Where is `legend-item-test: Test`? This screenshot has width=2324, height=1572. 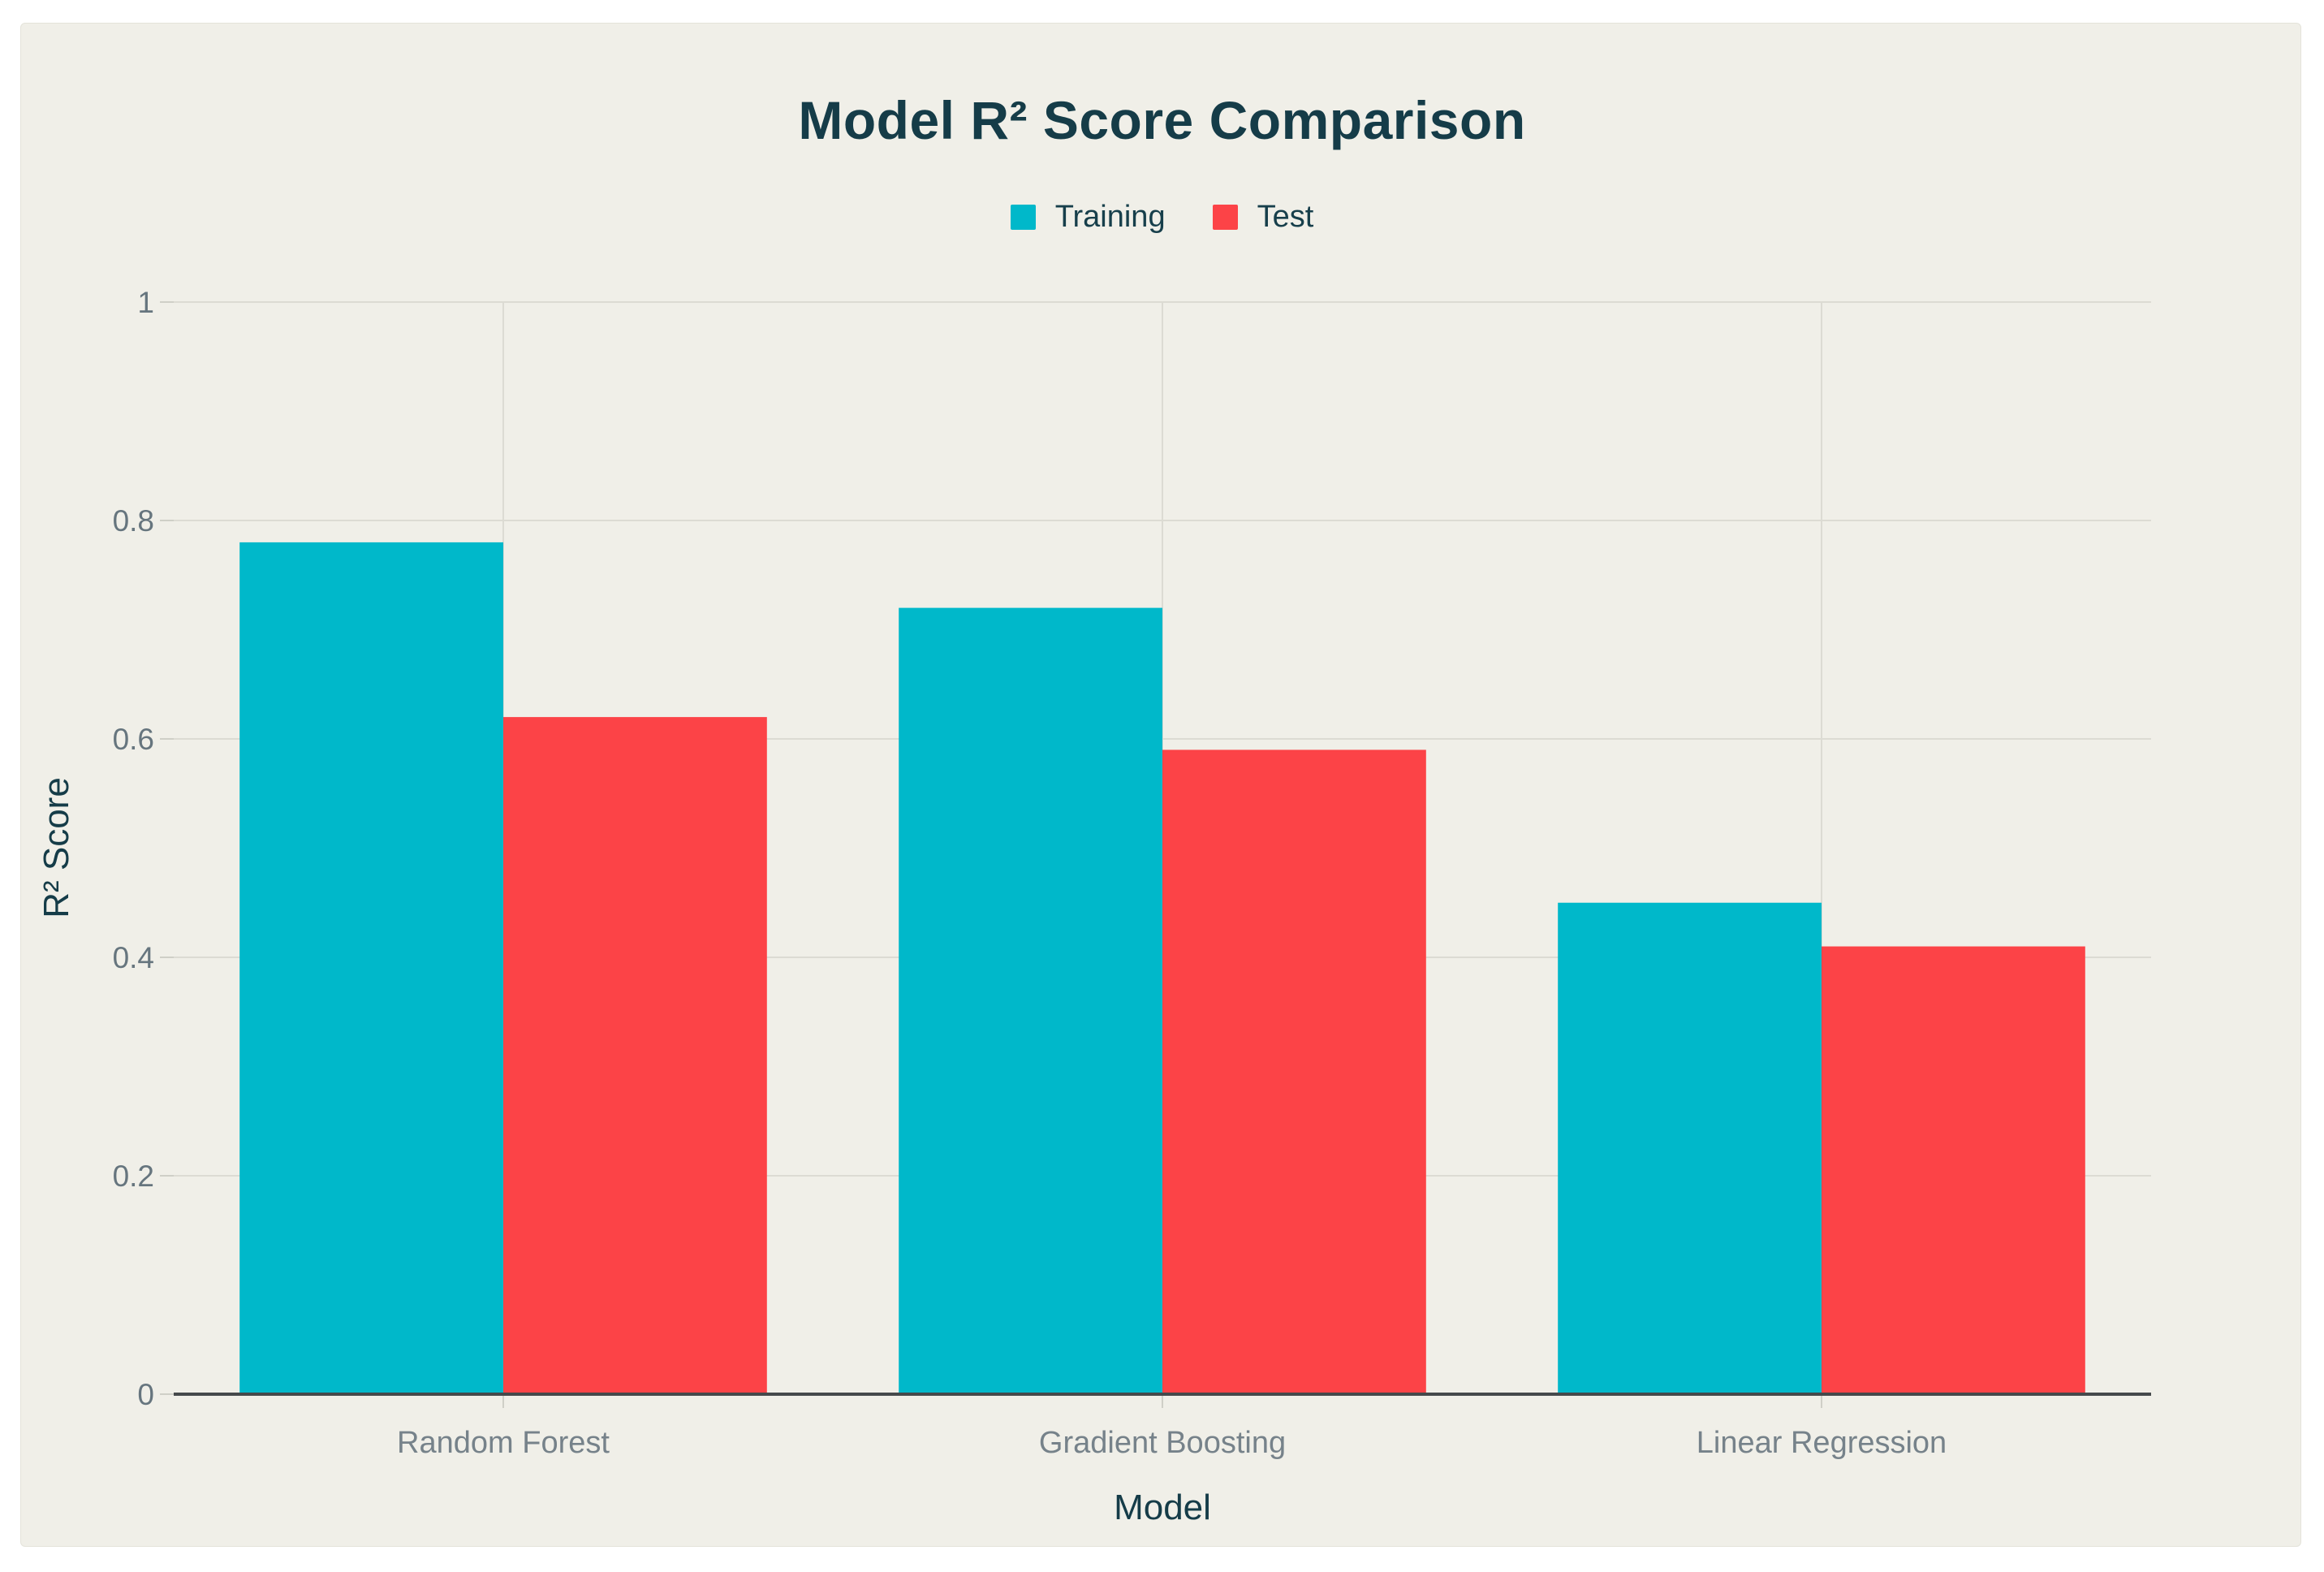
legend-item-test: Test is located at coordinates (1263, 217).